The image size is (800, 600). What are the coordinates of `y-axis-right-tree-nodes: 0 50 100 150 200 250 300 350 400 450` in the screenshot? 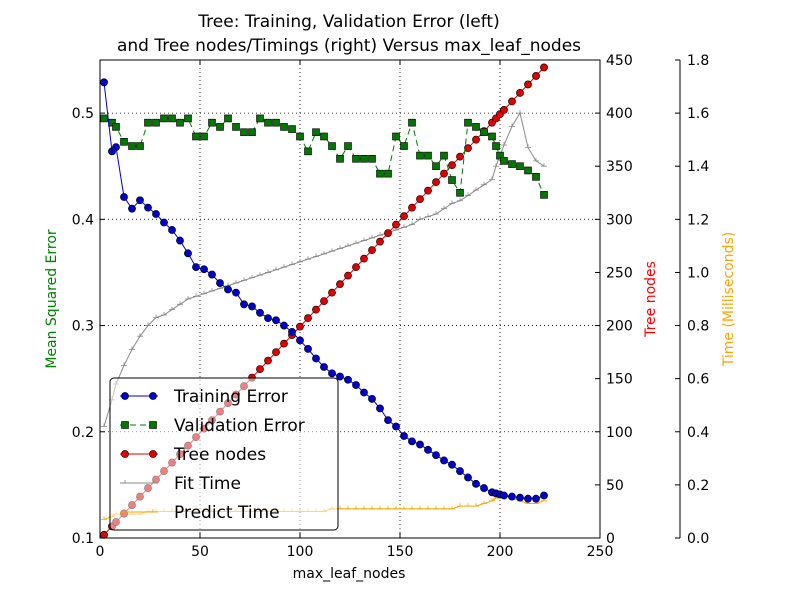 It's located at (614, 300).